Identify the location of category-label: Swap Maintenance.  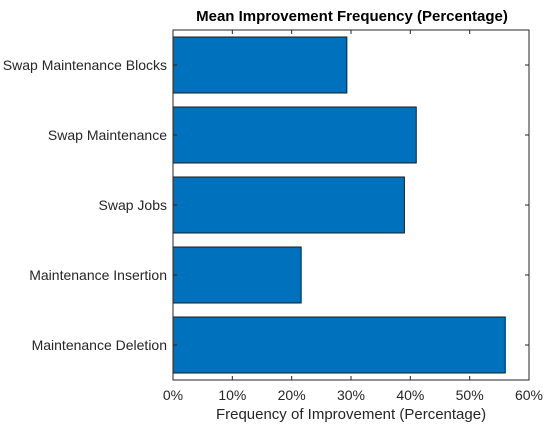
(107, 135).